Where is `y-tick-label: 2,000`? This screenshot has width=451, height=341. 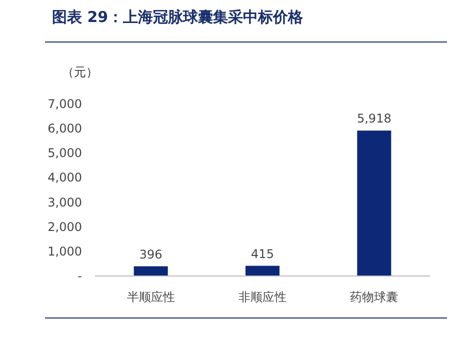
y-tick-label: 2,000 is located at coordinates (65, 227).